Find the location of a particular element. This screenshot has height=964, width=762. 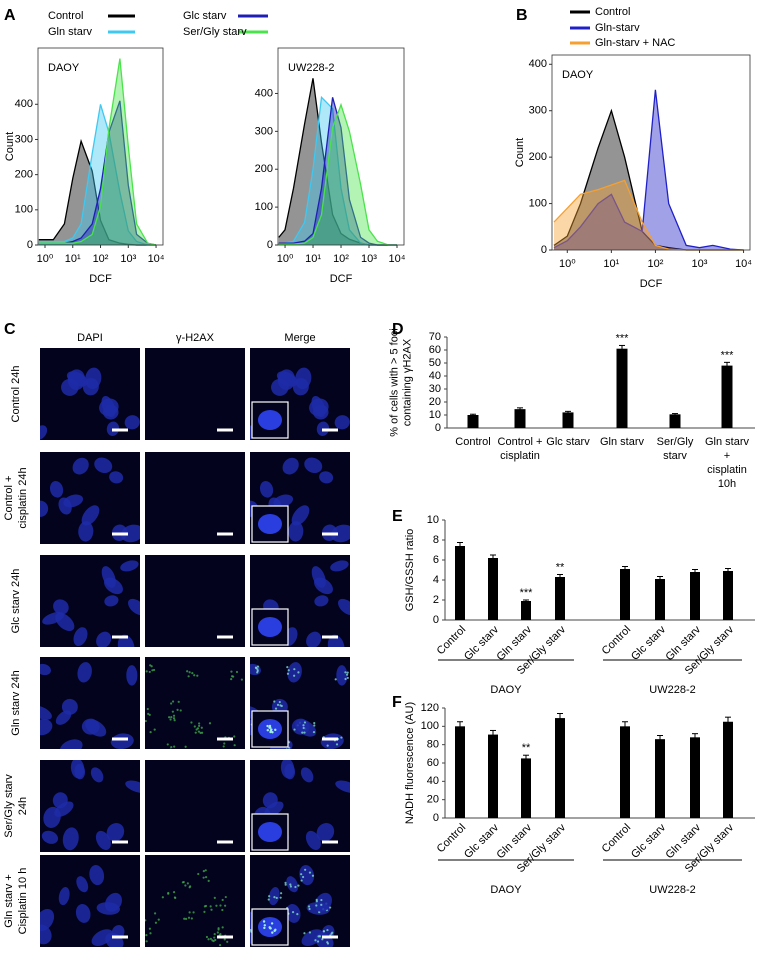

x-tick-label: 10³ is located at coordinates (369, 259).